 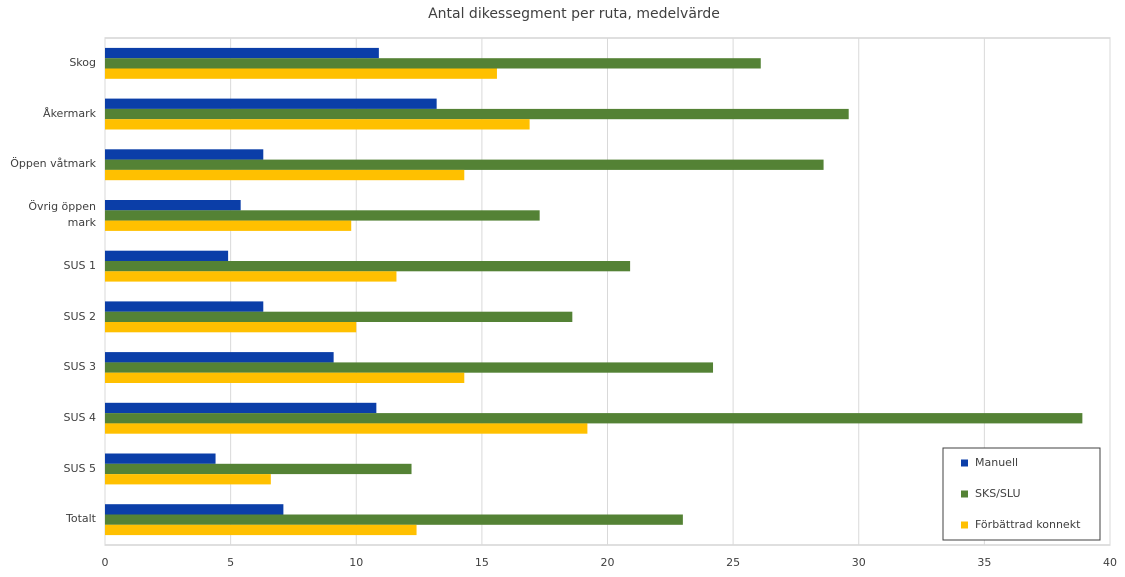 I want to click on legend-label: Manuell, so click(x=996, y=462).